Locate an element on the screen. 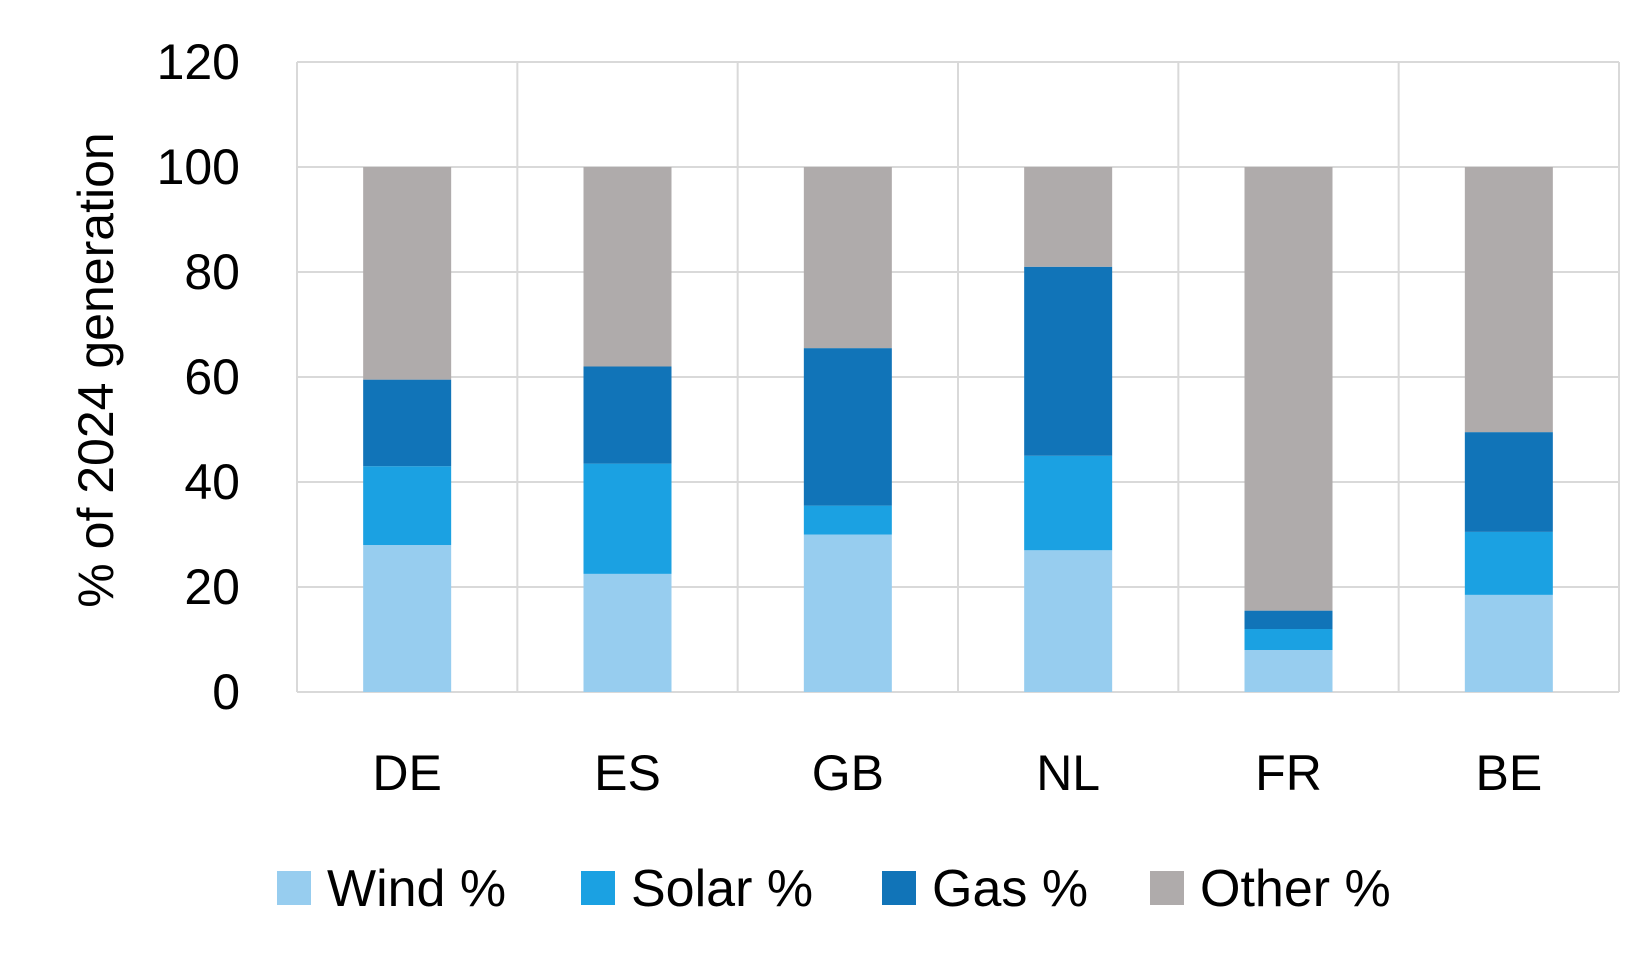 Image resolution: width=1650 pixels, height=956 pixels. bar-segment-be-solar is located at coordinates (1508, 563).